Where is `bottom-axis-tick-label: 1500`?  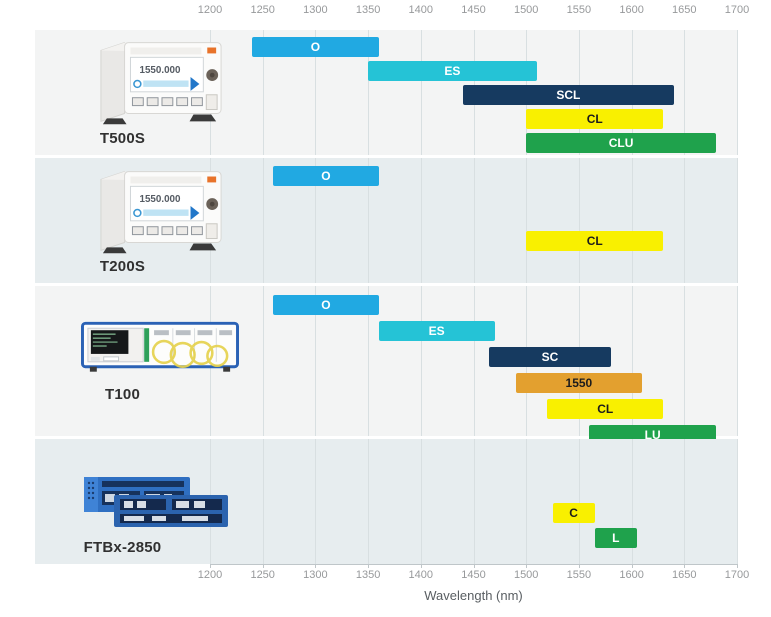 bottom-axis-tick-label: 1500 is located at coordinates (526, 575).